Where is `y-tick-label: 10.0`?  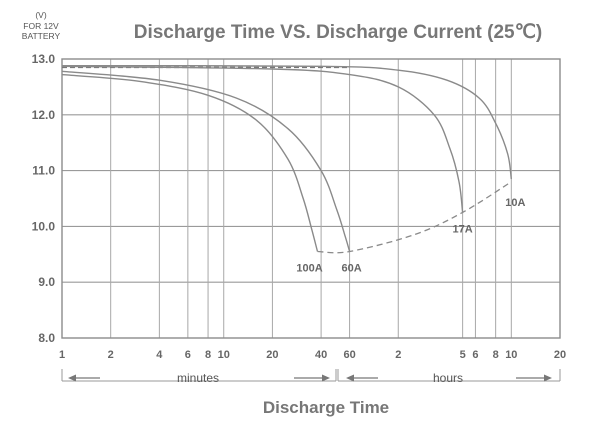 y-tick-label: 10.0 is located at coordinates (44, 226).